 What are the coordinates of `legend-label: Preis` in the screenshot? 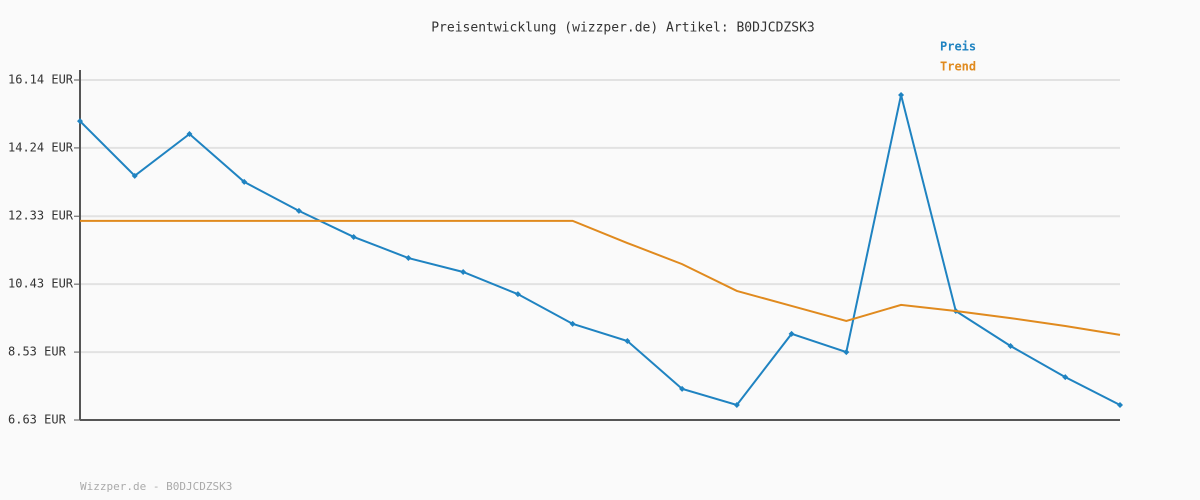 It's located at (958, 47).